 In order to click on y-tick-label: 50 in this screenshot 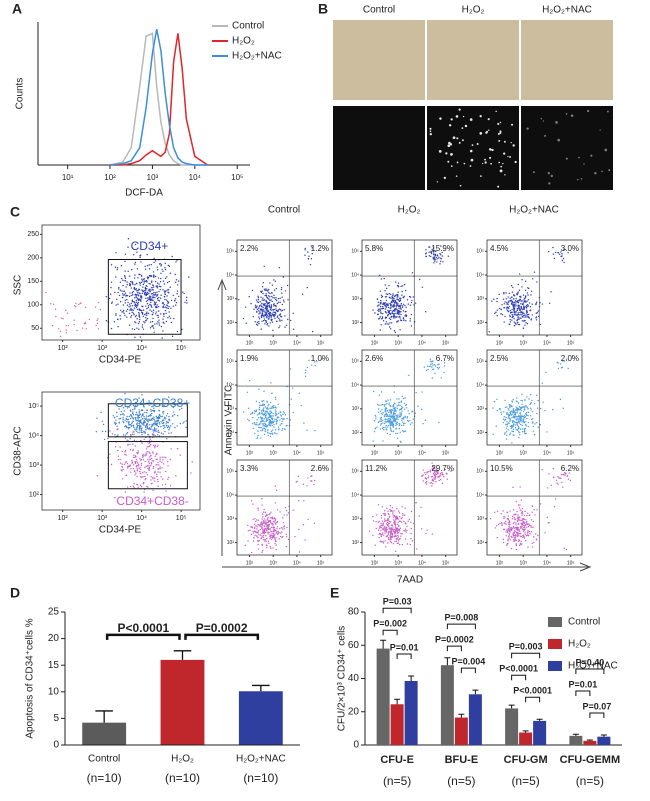, I will do `click(35, 328)`.